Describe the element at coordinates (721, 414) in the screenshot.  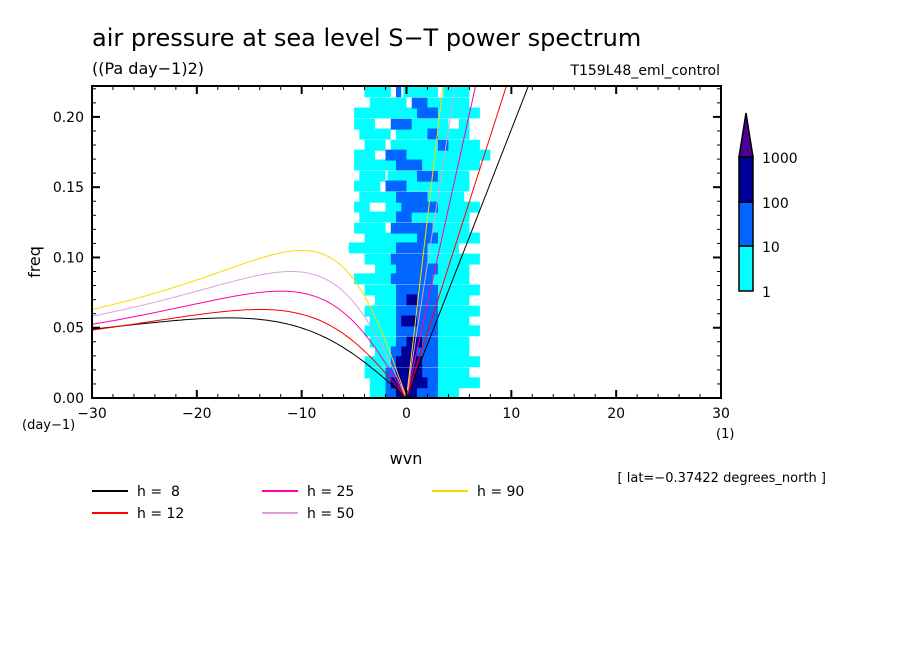
I see `x-tick-label: 30` at that location.